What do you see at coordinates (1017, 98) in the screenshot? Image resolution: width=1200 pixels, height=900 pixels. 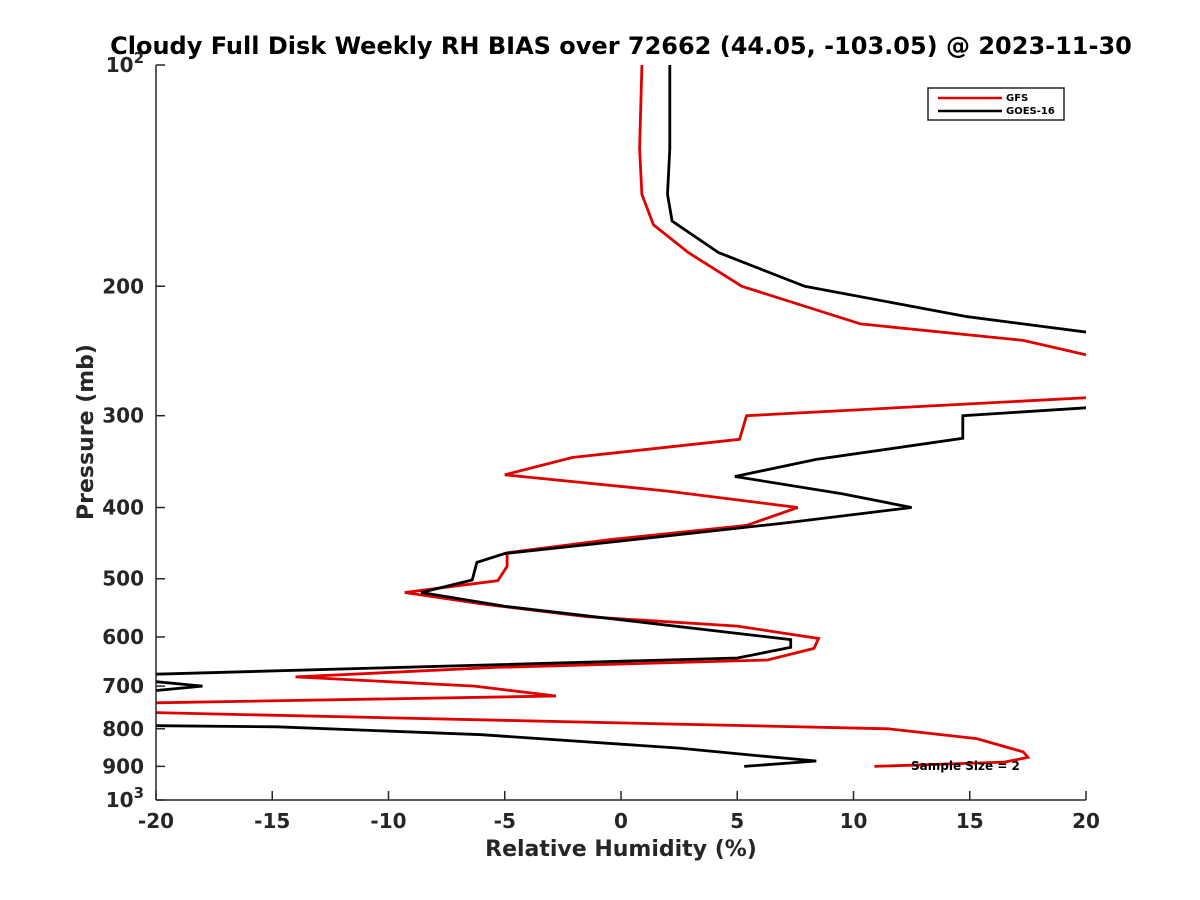 I see `legend-label-gfs: GFS` at bounding box center [1017, 98].